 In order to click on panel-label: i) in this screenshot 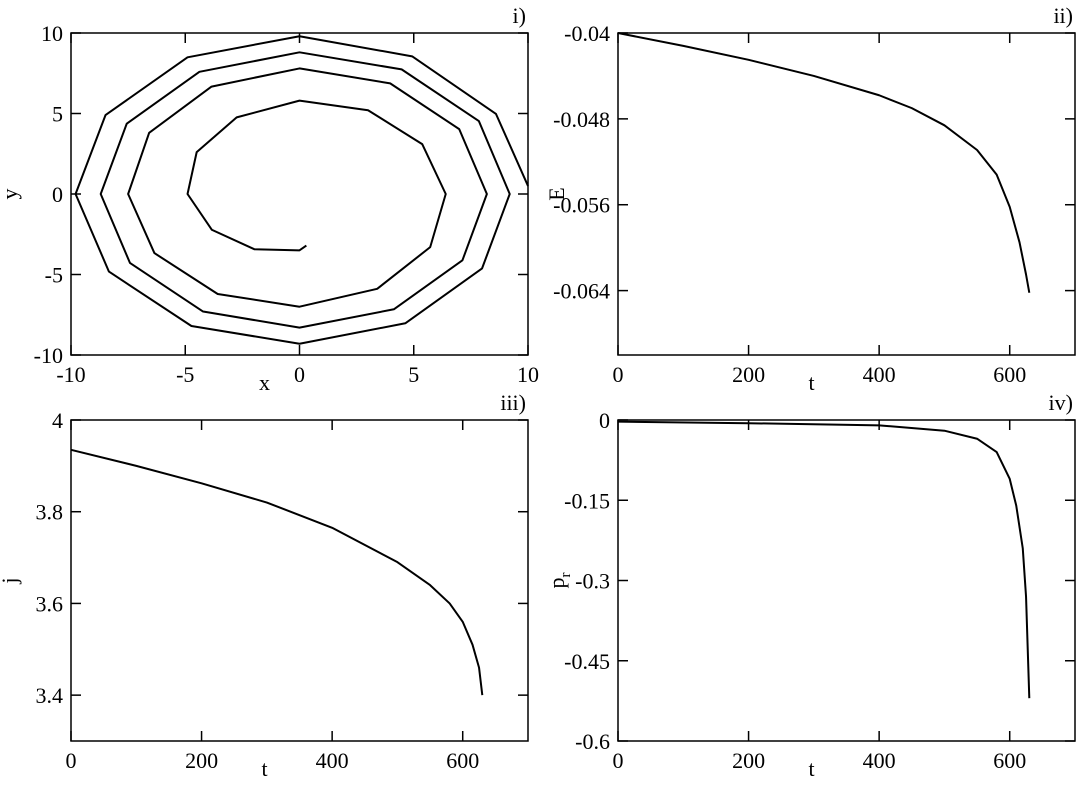, I will do `click(519, 15)`.